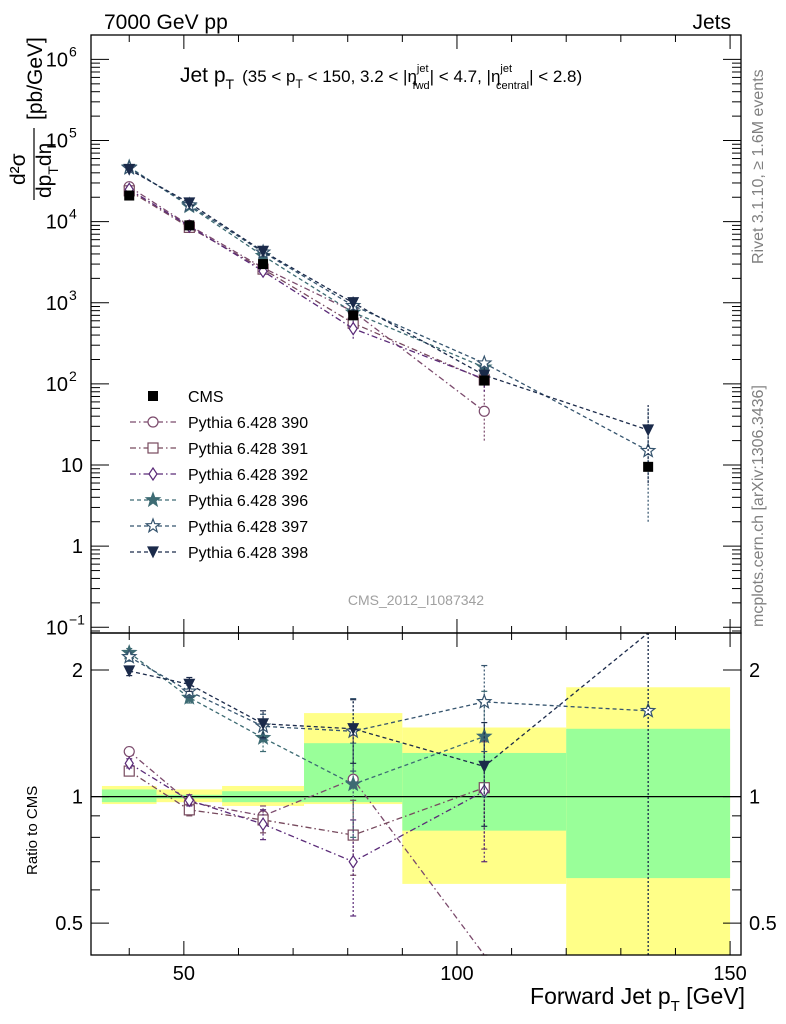 Image resolution: width=786 pixels, height=1024 pixels. I want to click on main-y-axis-label: d²σ dpTdη [pb/GeV], so click(34, 118).